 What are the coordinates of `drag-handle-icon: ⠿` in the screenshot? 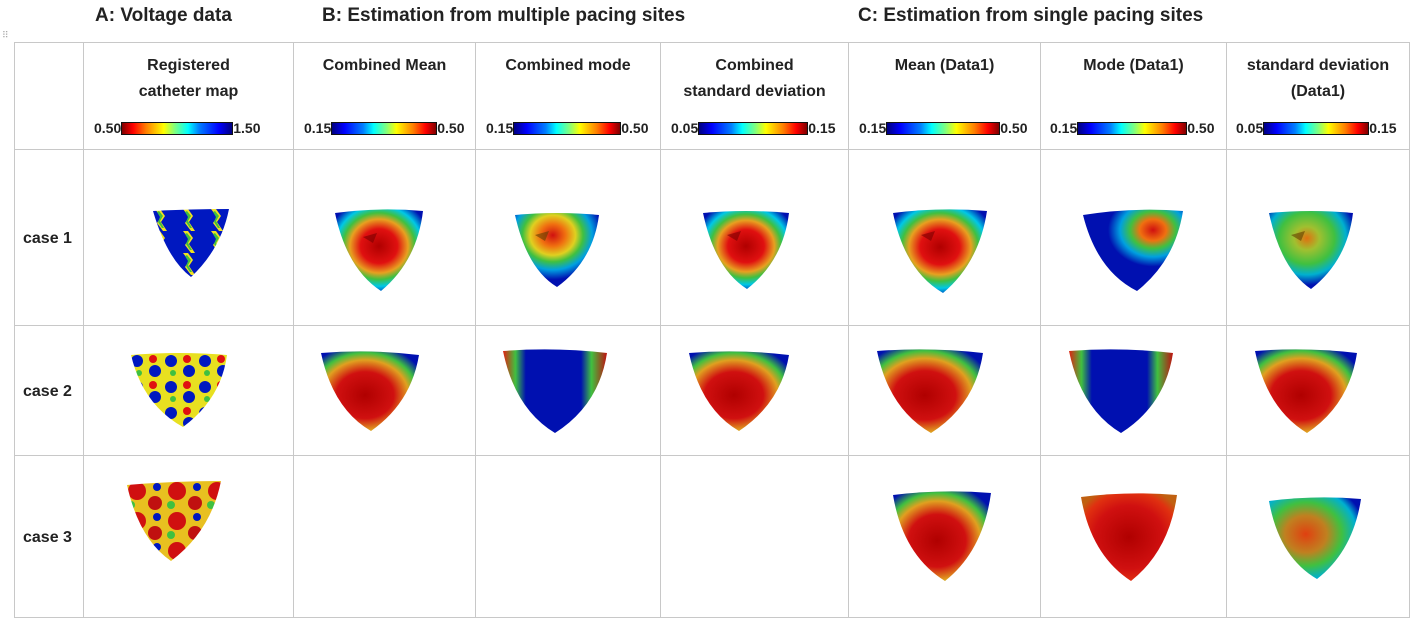 It's located at (5, 35).